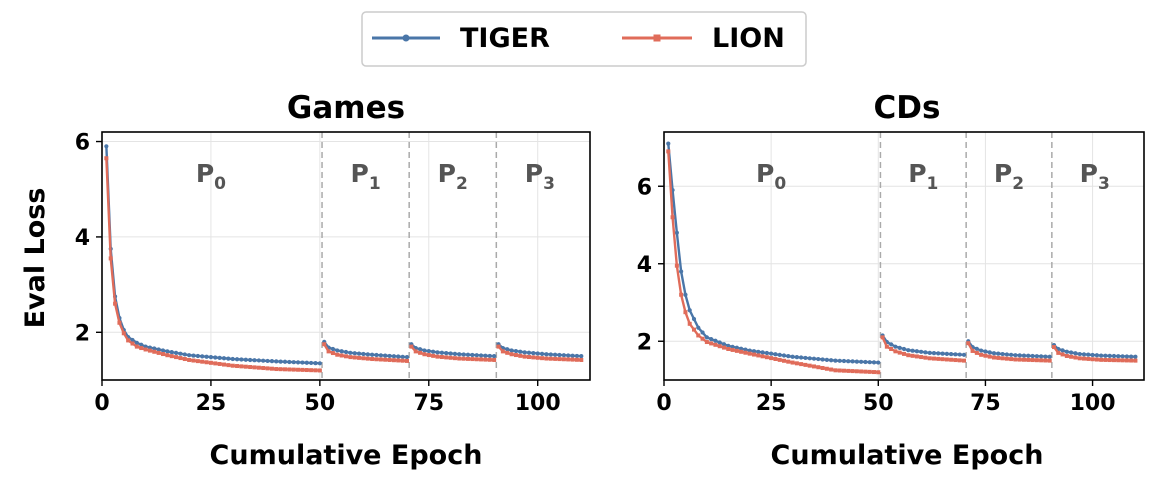  What do you see at coordinates (748, 38) in the screenshot?
I see `legend-label-lion: LION` at bounding box center [748, 38].